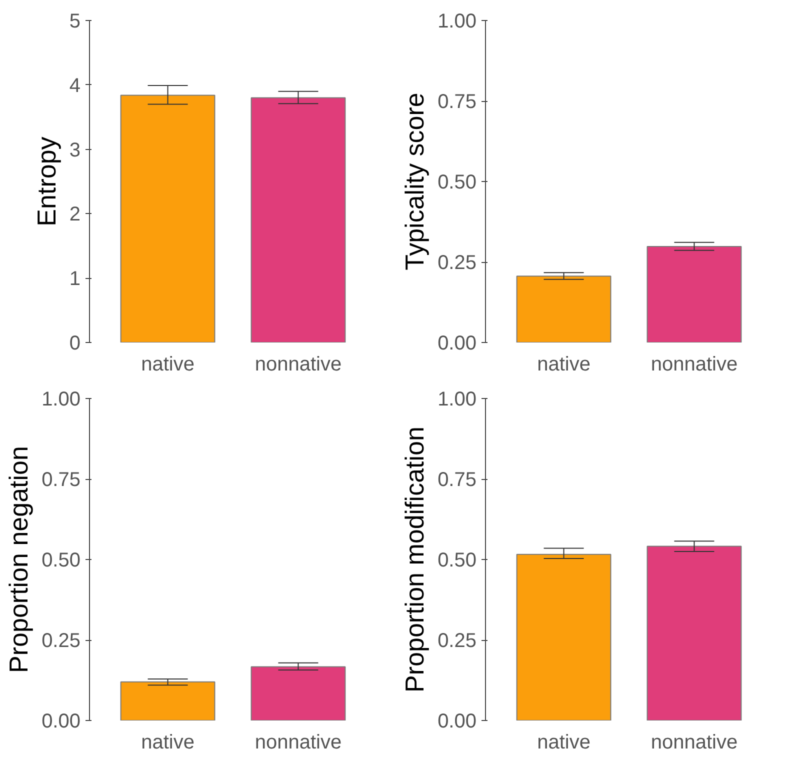  What do you see at coordinates (74, 343) in the screenshot?
I see `y-tick-label: 0` at bounding box center [74, 343].